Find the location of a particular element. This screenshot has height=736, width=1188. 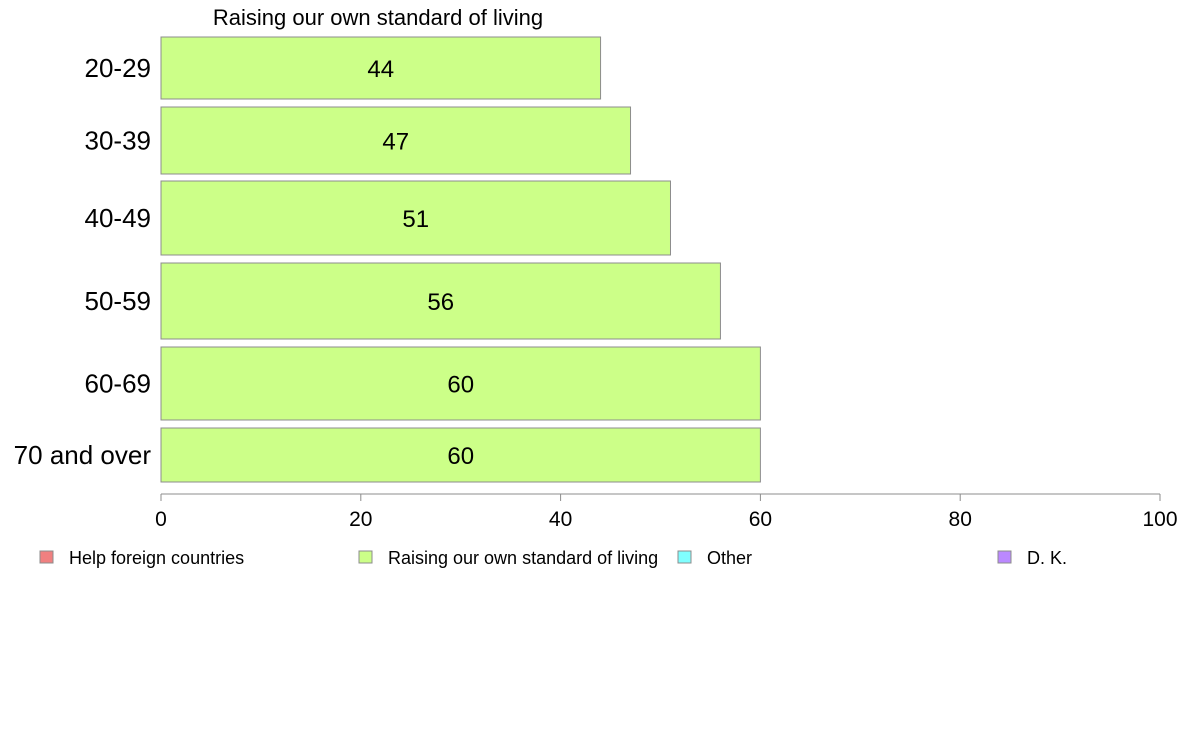

value-label: 51 is located at coordinates (415, 219).